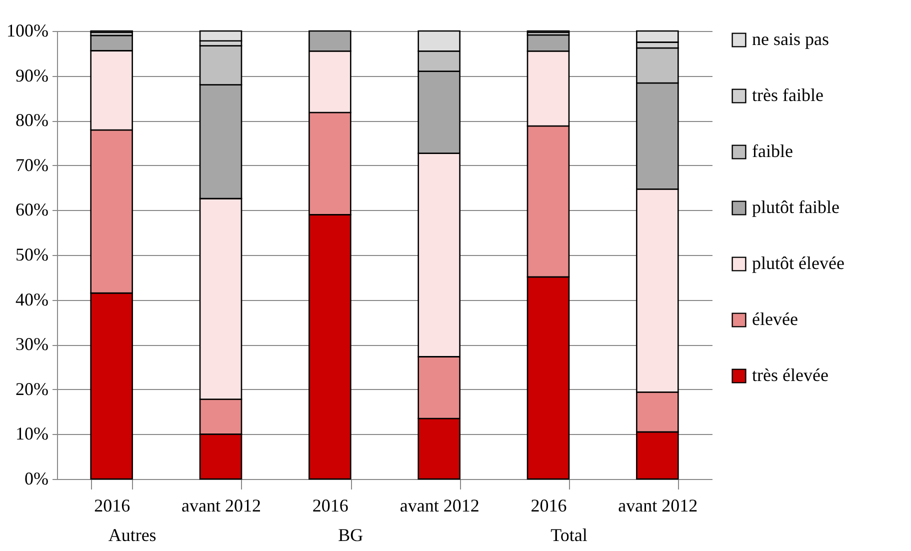 Image resolution: width=911 pixels, height=551 pixels. I want to click on legend-label: très faible, so click(788, 95).